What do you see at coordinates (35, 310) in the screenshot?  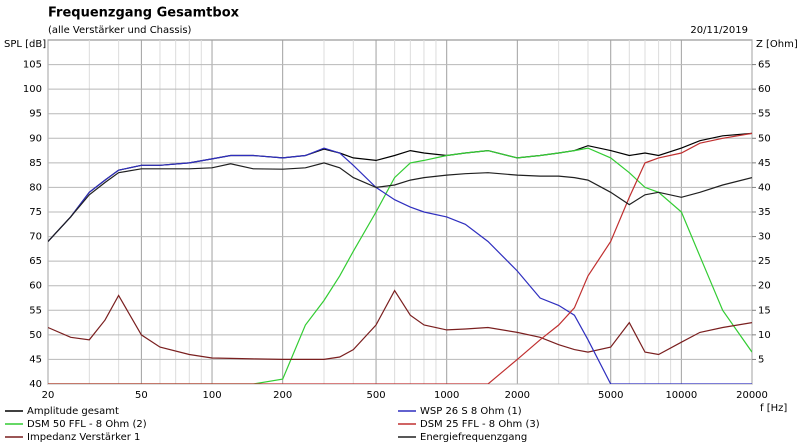 I see `y-tick-label: 55` at bounding box center [35, 310].